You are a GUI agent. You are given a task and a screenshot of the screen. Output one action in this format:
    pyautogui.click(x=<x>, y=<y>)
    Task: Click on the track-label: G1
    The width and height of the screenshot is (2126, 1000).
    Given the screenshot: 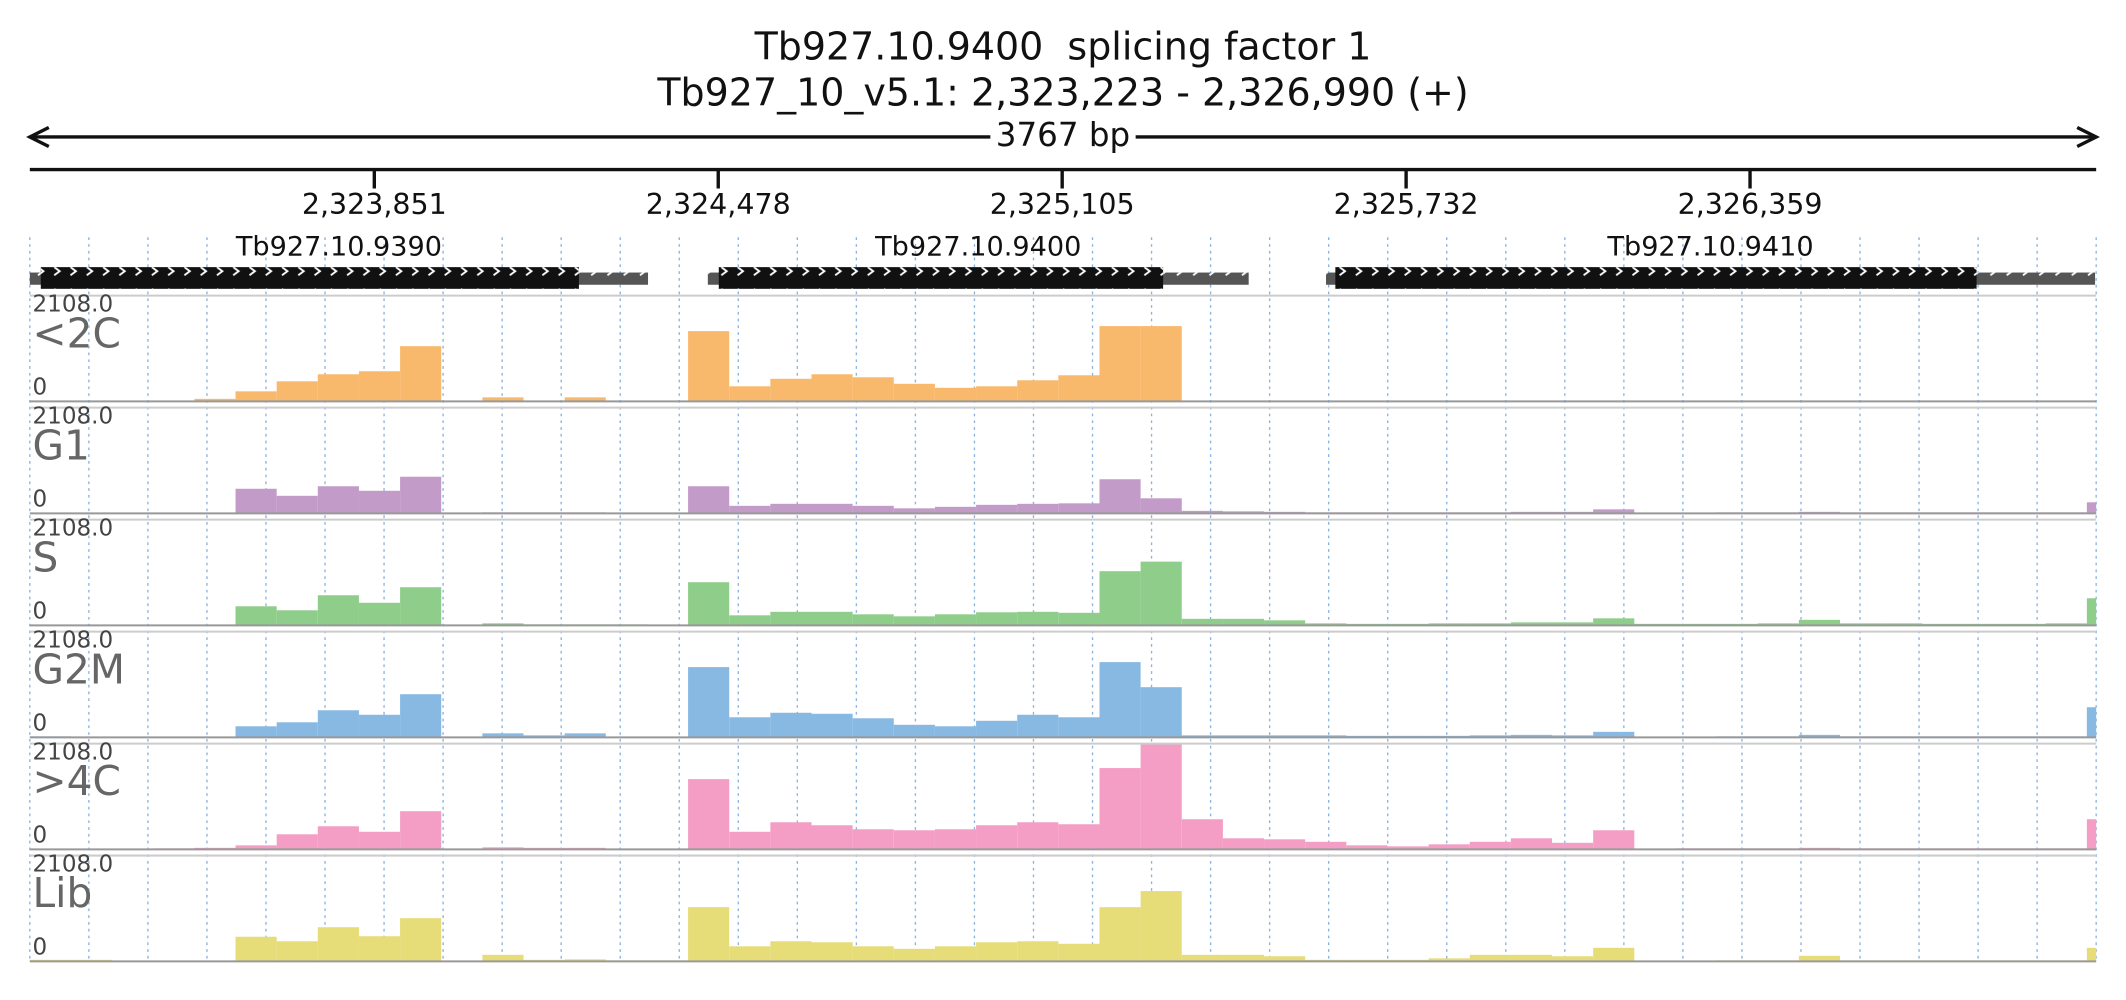 What is the action you would take?
    pyautogui.click(x=61, y=445)
    